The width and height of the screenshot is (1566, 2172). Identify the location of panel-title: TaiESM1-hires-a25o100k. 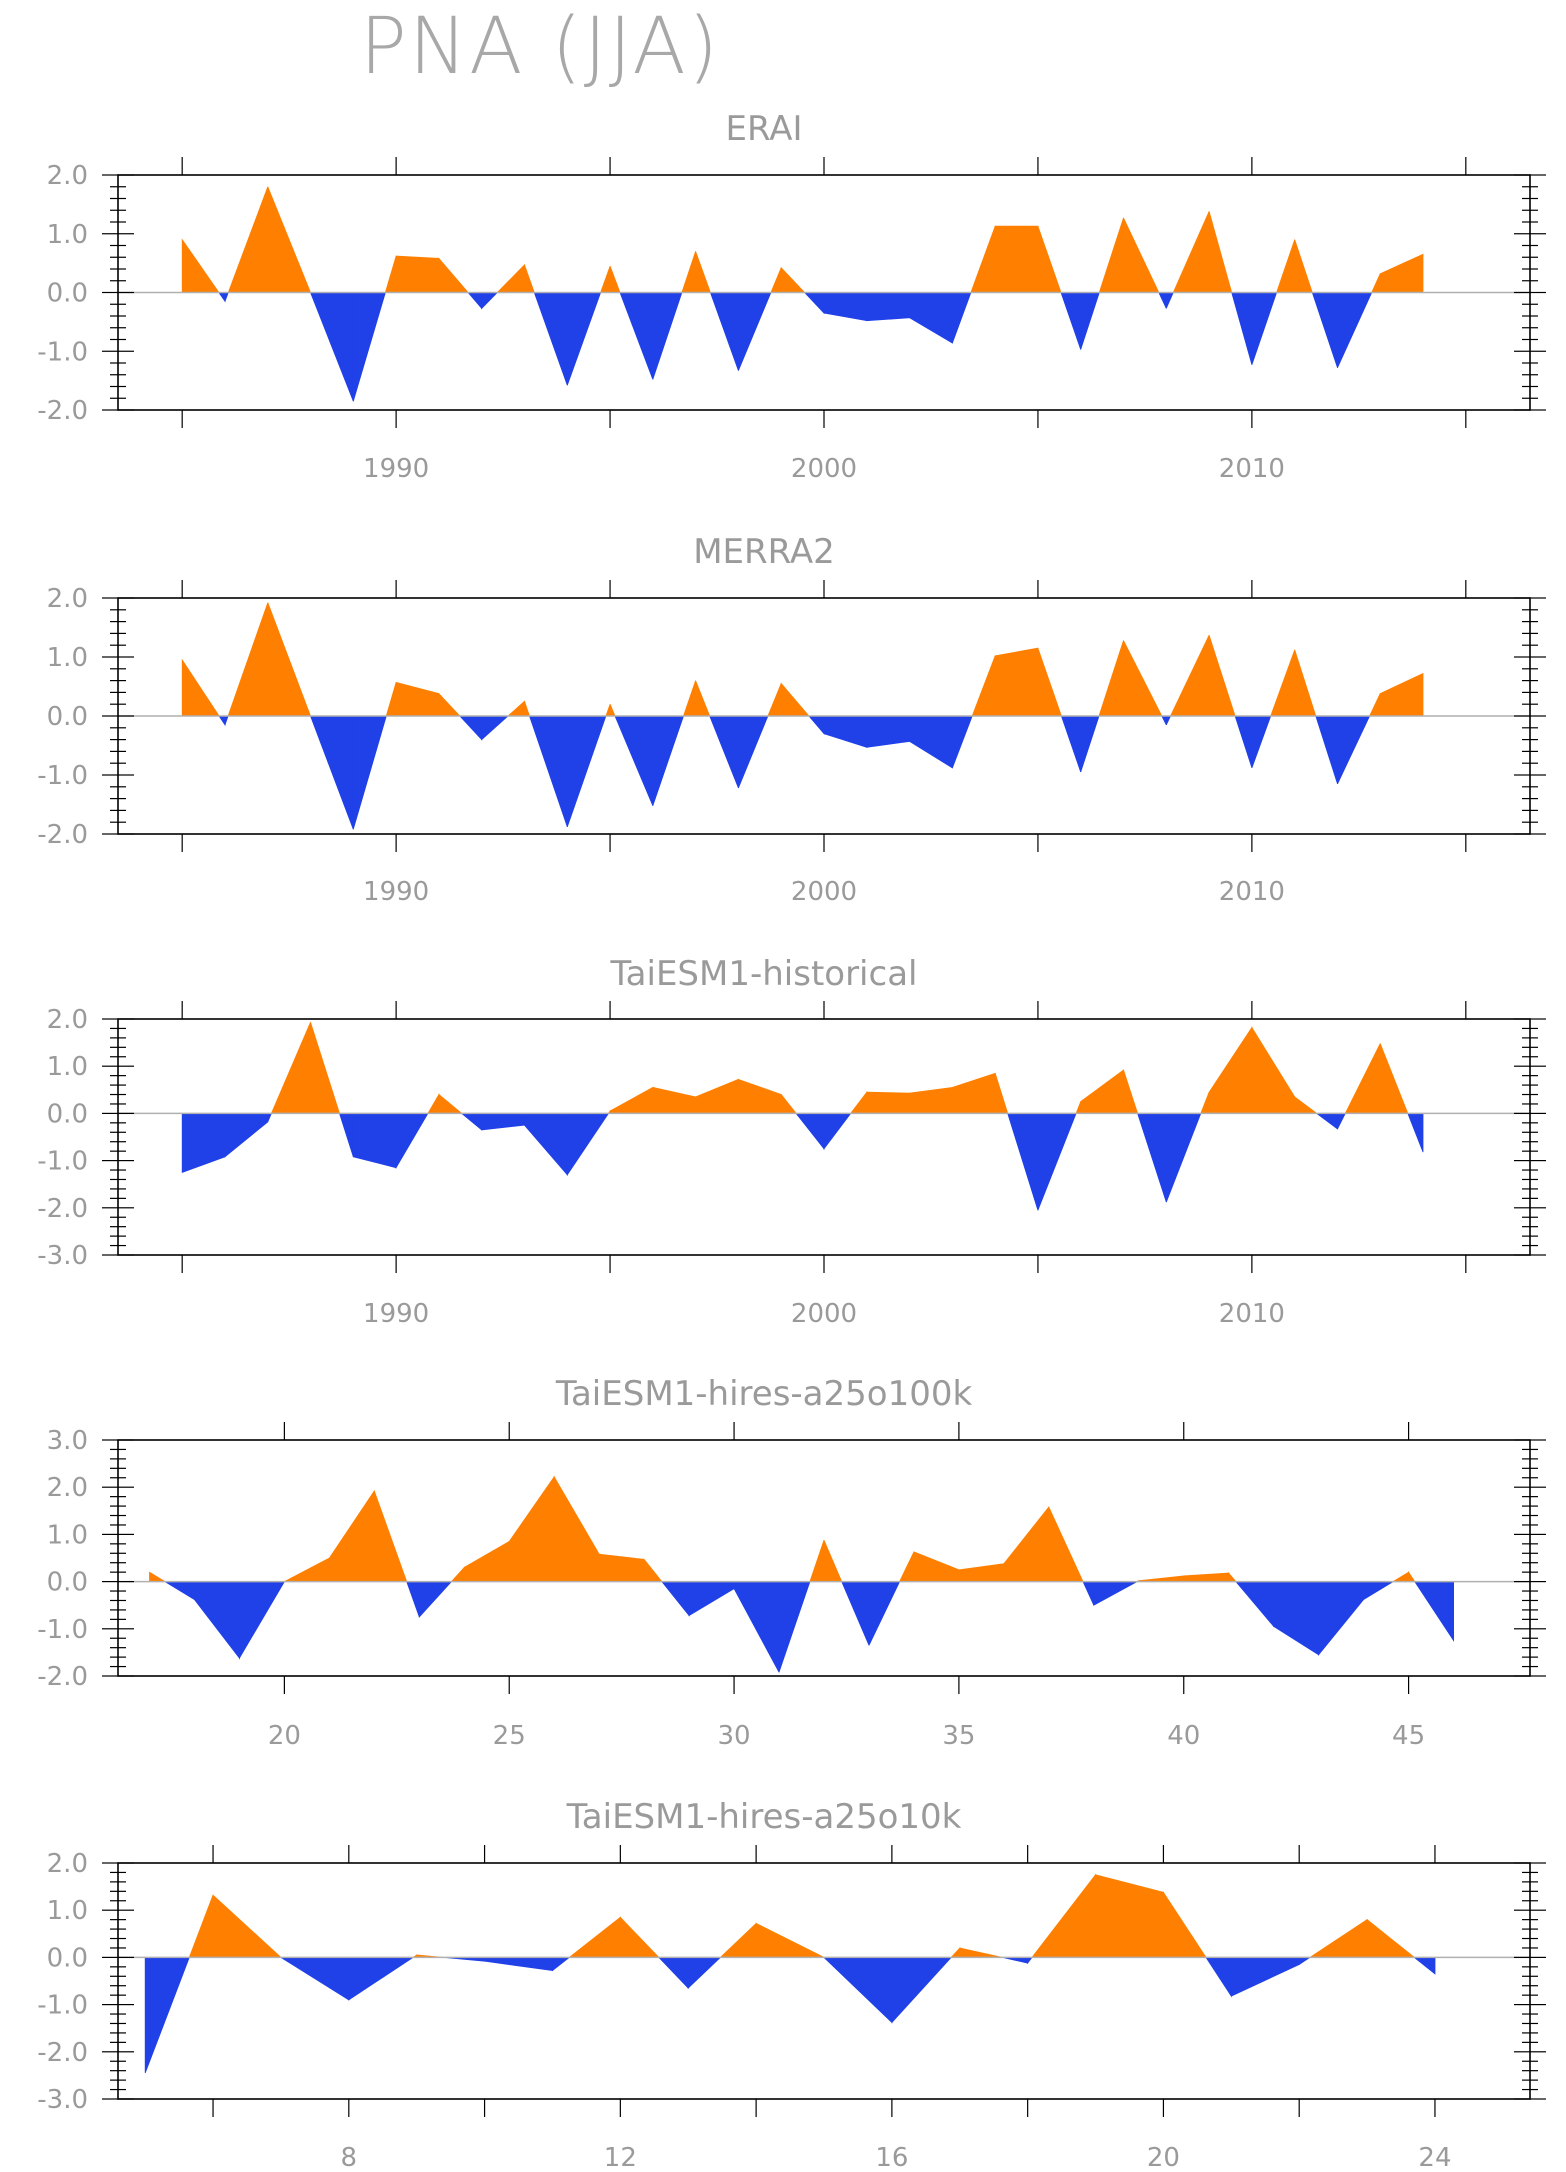
(764, 1394).